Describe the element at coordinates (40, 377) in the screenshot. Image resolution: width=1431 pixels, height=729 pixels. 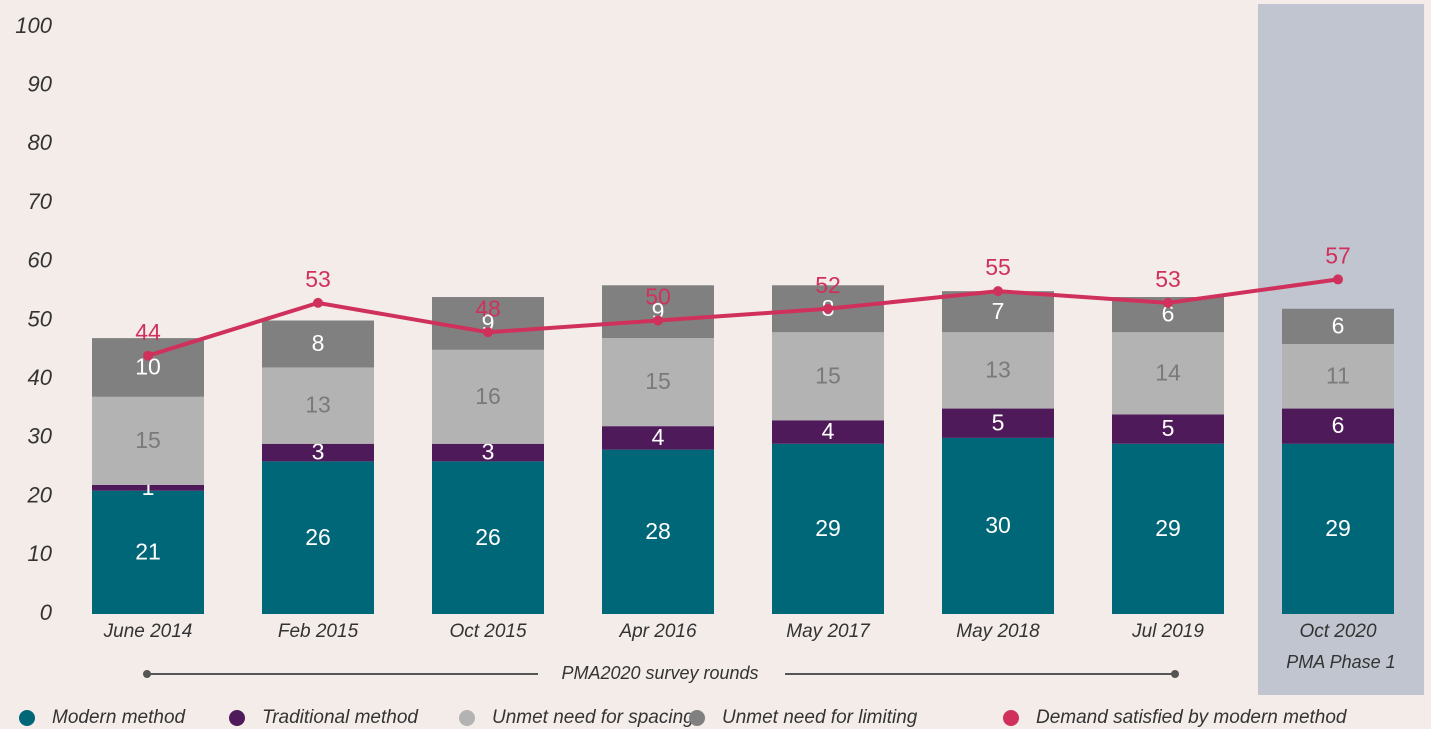
I see `y-tick-label: 40` at that location.